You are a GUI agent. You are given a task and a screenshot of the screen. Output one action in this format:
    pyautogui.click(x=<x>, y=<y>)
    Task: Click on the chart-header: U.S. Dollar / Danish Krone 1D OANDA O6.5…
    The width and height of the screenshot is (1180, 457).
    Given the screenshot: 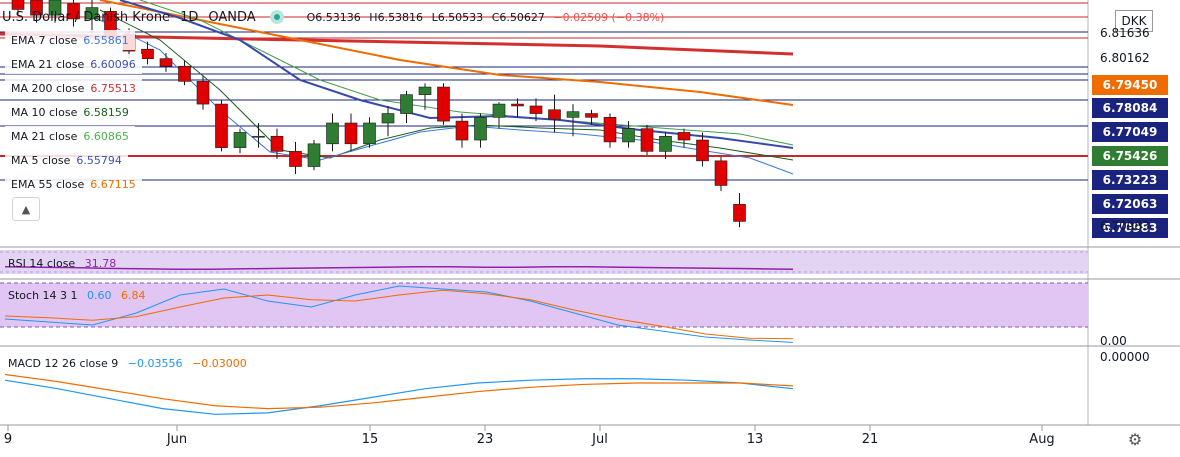 What is the action you would take?
    pyautogui.click(x=333, y=17)
    